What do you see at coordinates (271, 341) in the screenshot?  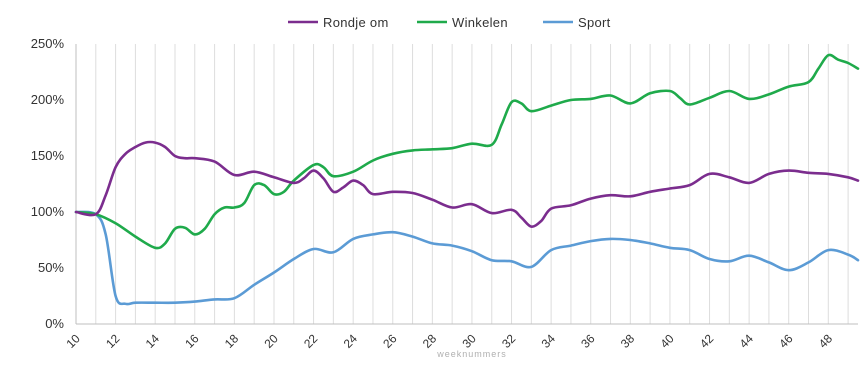 I see `x-tick-label: 20` at bounding box center [271, 341].